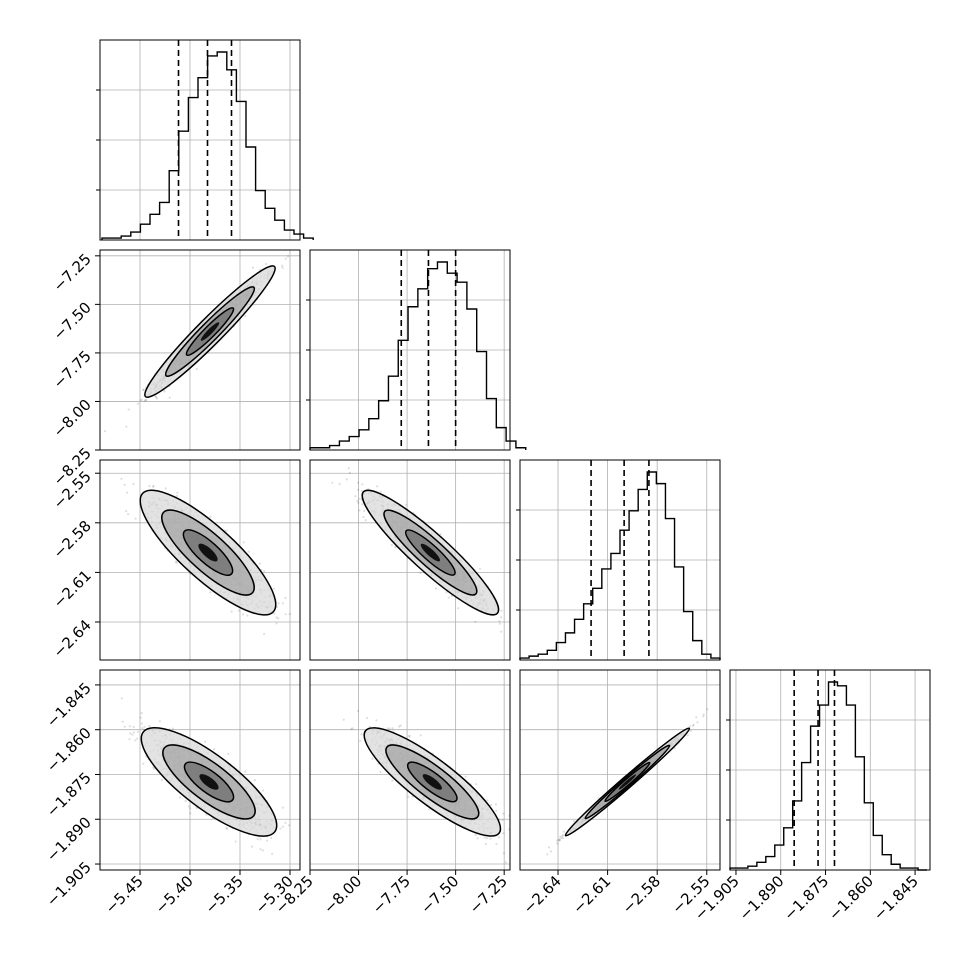 The height and width of the screenshot is (970, 970). Describe the element at coordinates (208, 552) in the screenshot. I see `density-peak` at that location.